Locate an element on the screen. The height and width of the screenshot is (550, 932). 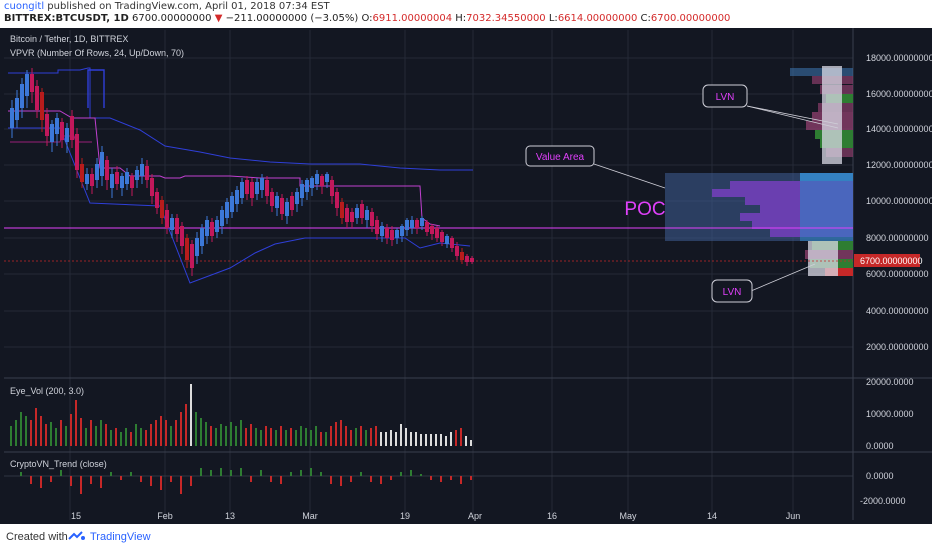
volume-tick: 20000.0000 is located at coordinates (890, 382).